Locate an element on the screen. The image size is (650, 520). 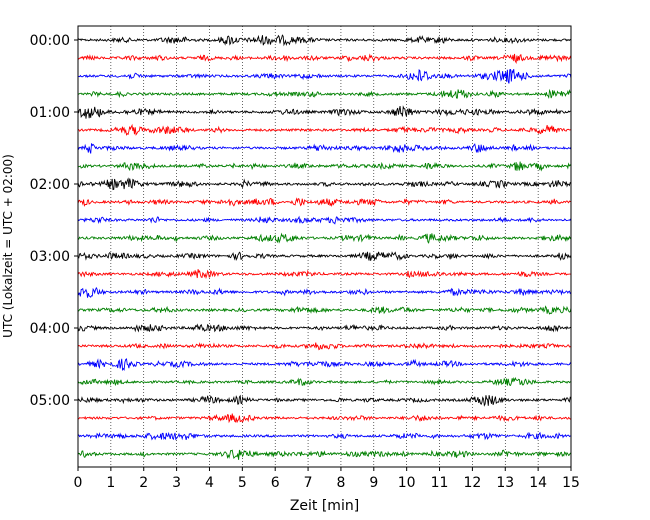
x-tick-label: 7 is located at coordinates (308, 483).